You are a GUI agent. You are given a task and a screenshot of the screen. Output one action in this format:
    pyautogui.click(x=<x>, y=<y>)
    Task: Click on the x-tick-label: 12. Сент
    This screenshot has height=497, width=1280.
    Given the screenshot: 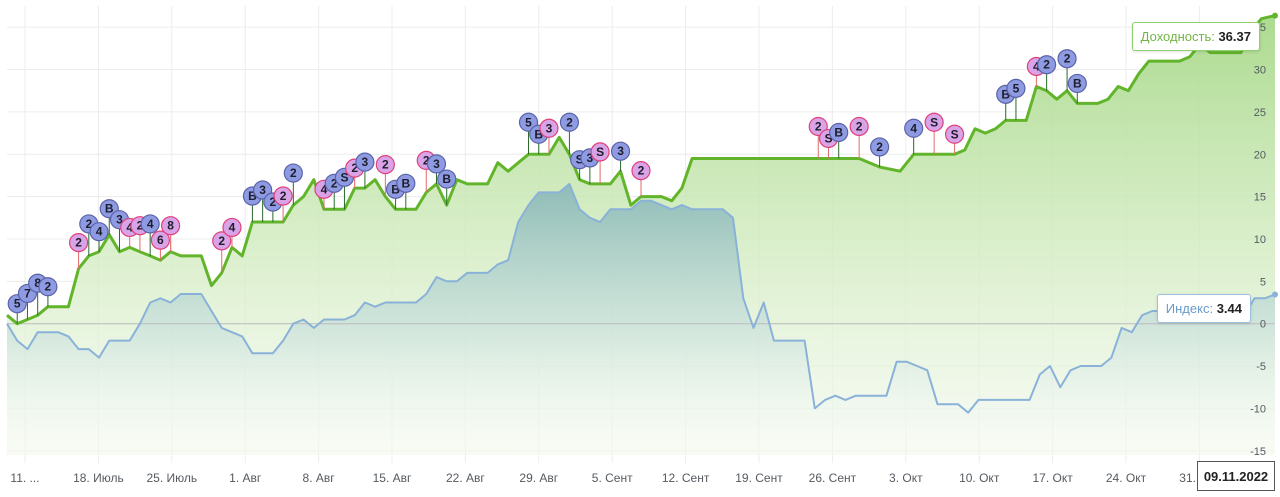 What is the action you would take?
    pyautogui.click(x=686, y=478)
    